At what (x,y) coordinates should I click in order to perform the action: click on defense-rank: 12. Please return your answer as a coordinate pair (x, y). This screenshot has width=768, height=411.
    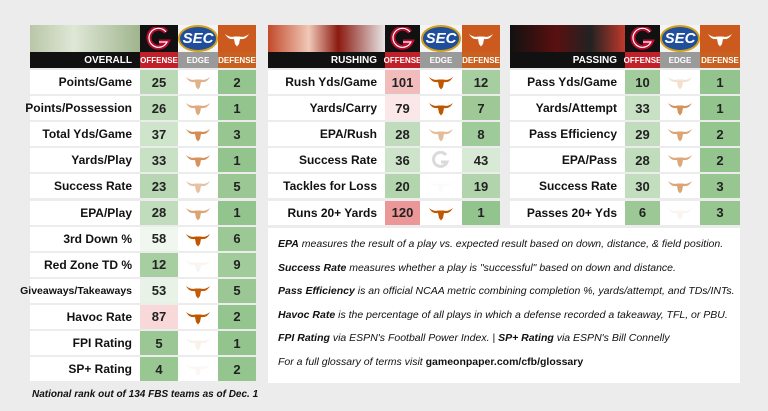
    Looking at the image, I should click on (481, 82).